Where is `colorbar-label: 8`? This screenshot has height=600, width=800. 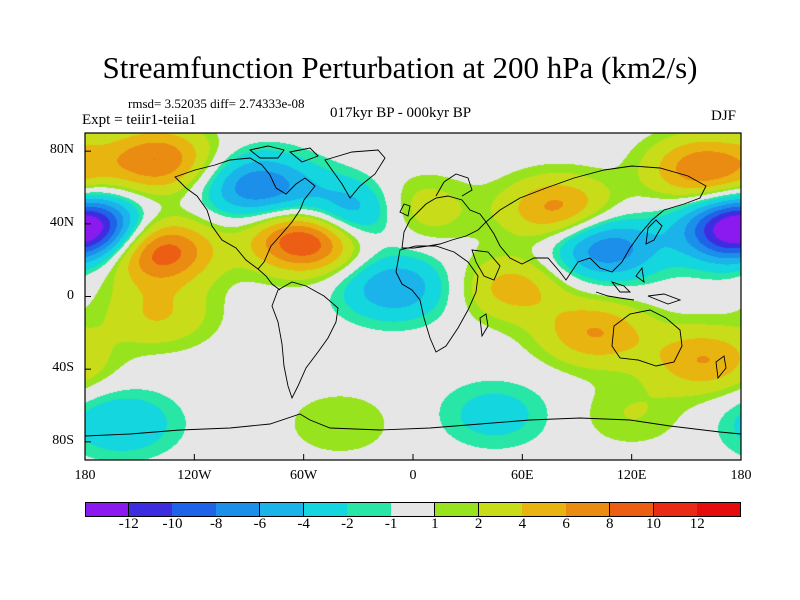
colorbar-label: 8 is located at coordinates (610, 524).